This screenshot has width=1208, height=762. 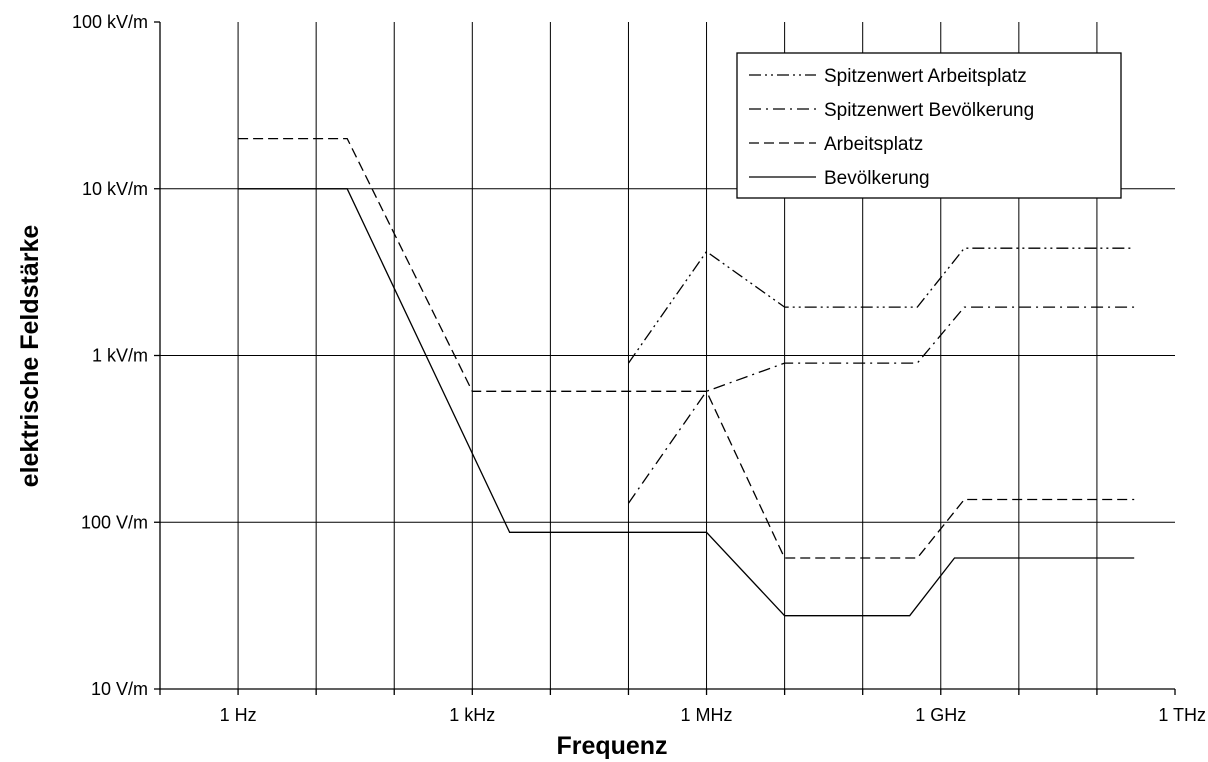 What do you see at coordinates (119, 689) in the screenshot?
I see `y-tick-label: 10 V/m` at bounding box center [119, 689].